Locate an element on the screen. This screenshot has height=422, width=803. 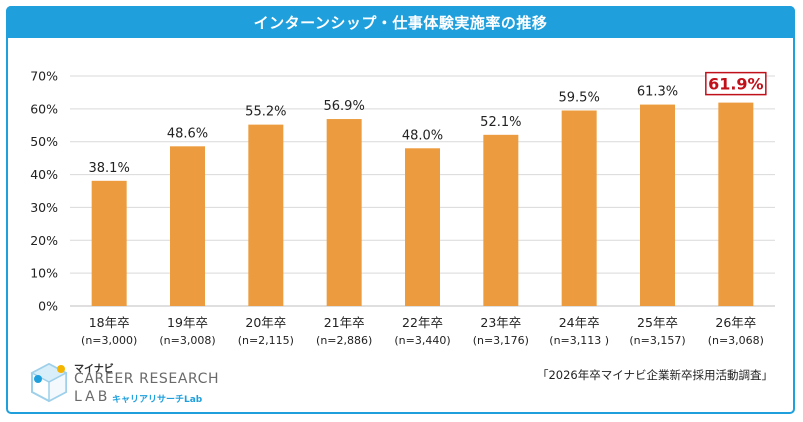
x-tick-label: 19年卒 is located at coordinates (187, 322).